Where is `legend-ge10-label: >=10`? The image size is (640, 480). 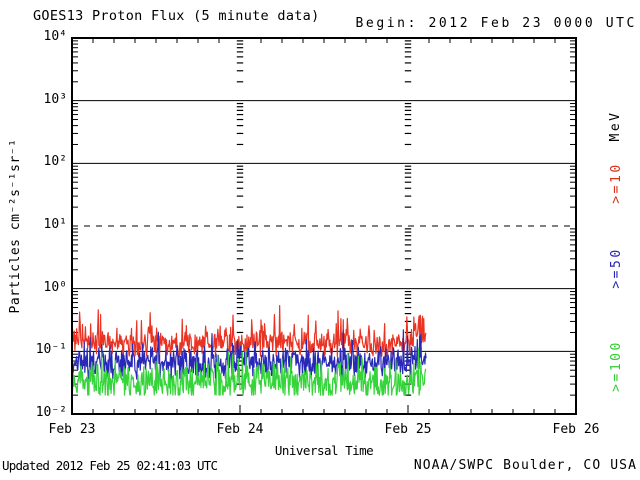 legend-ge10-label: >=10 is located at coordinates (616, 183).